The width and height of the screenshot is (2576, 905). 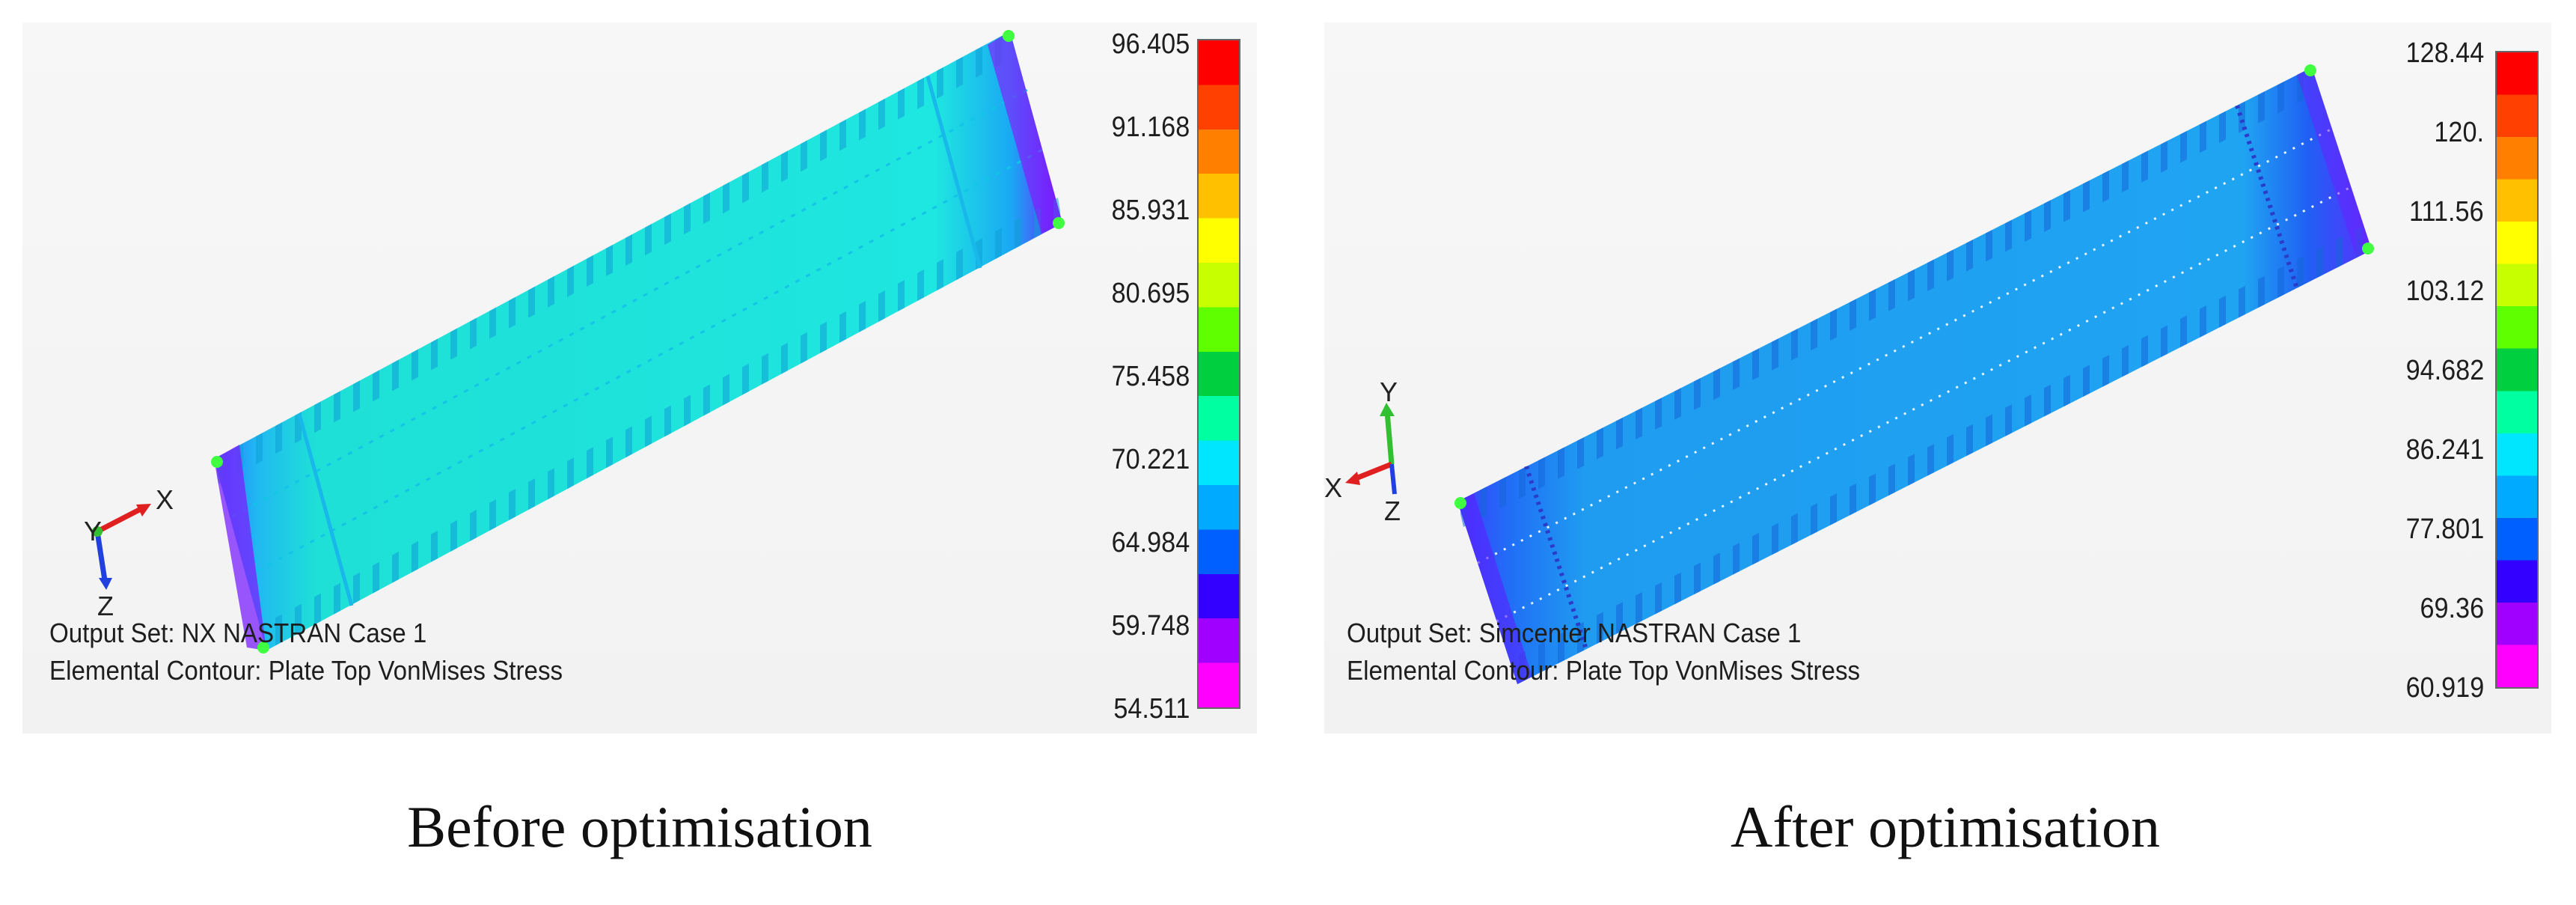 What do you see at coordinates (2444, 688) in the screenshot?
I see `legend-tick: 60.919` at bounding box center [2444, 688].